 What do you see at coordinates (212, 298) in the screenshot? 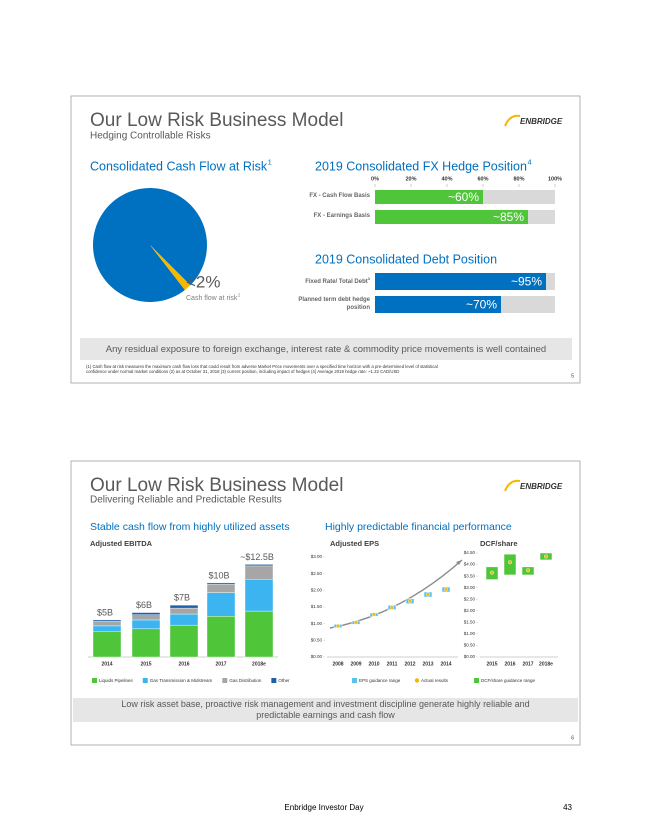
I see `pie-caption: Cash flow at risk` at bounding box center [212, 298].